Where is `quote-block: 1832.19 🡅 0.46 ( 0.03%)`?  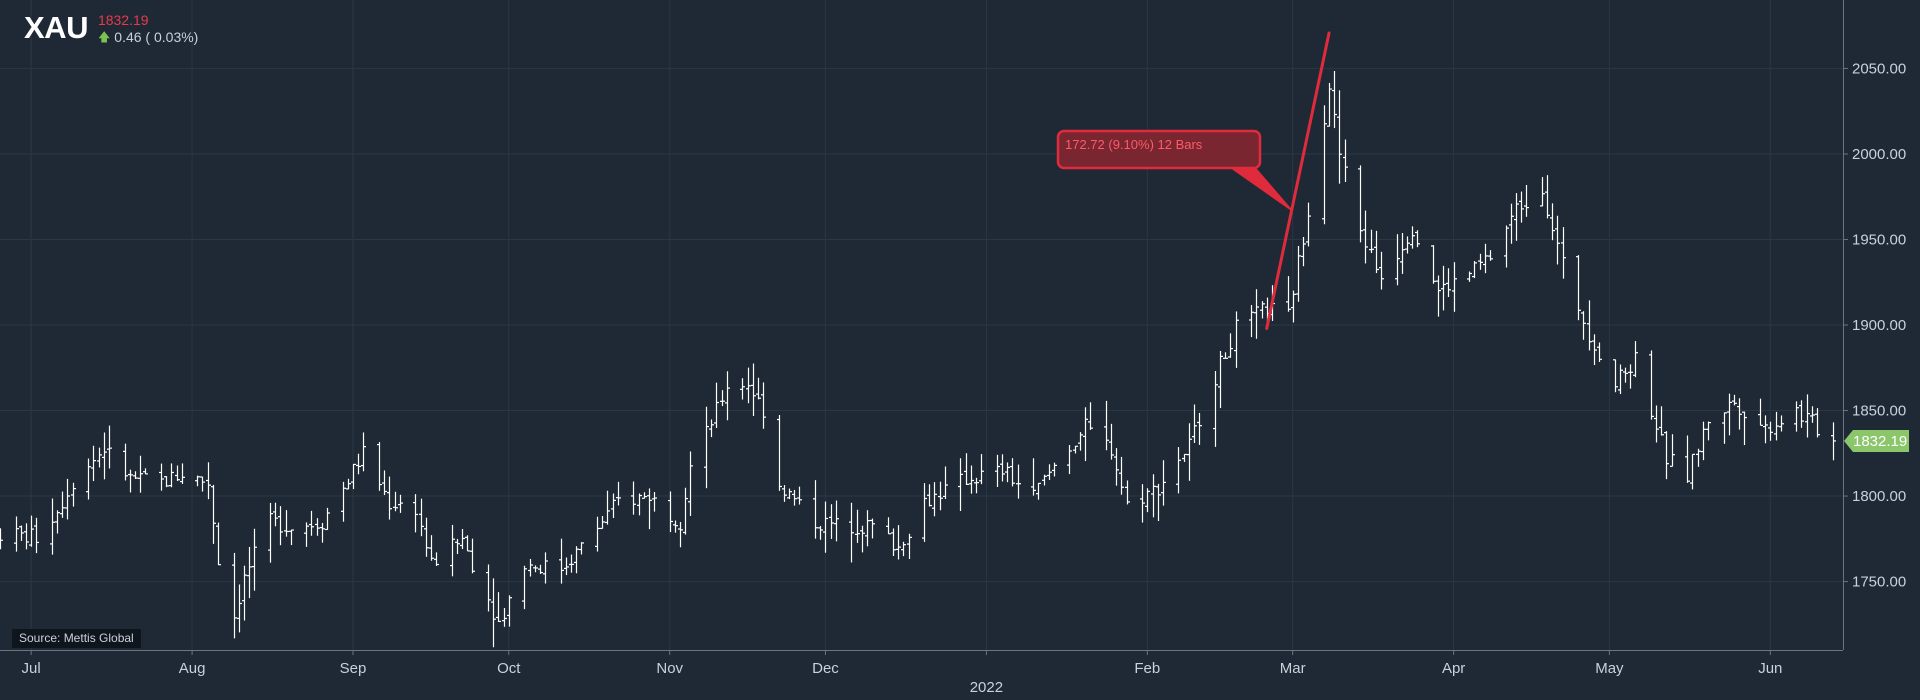
quote-block: 1832.19 🡅 0.46 ( 0.03%) is located at coordinates (148, 29).